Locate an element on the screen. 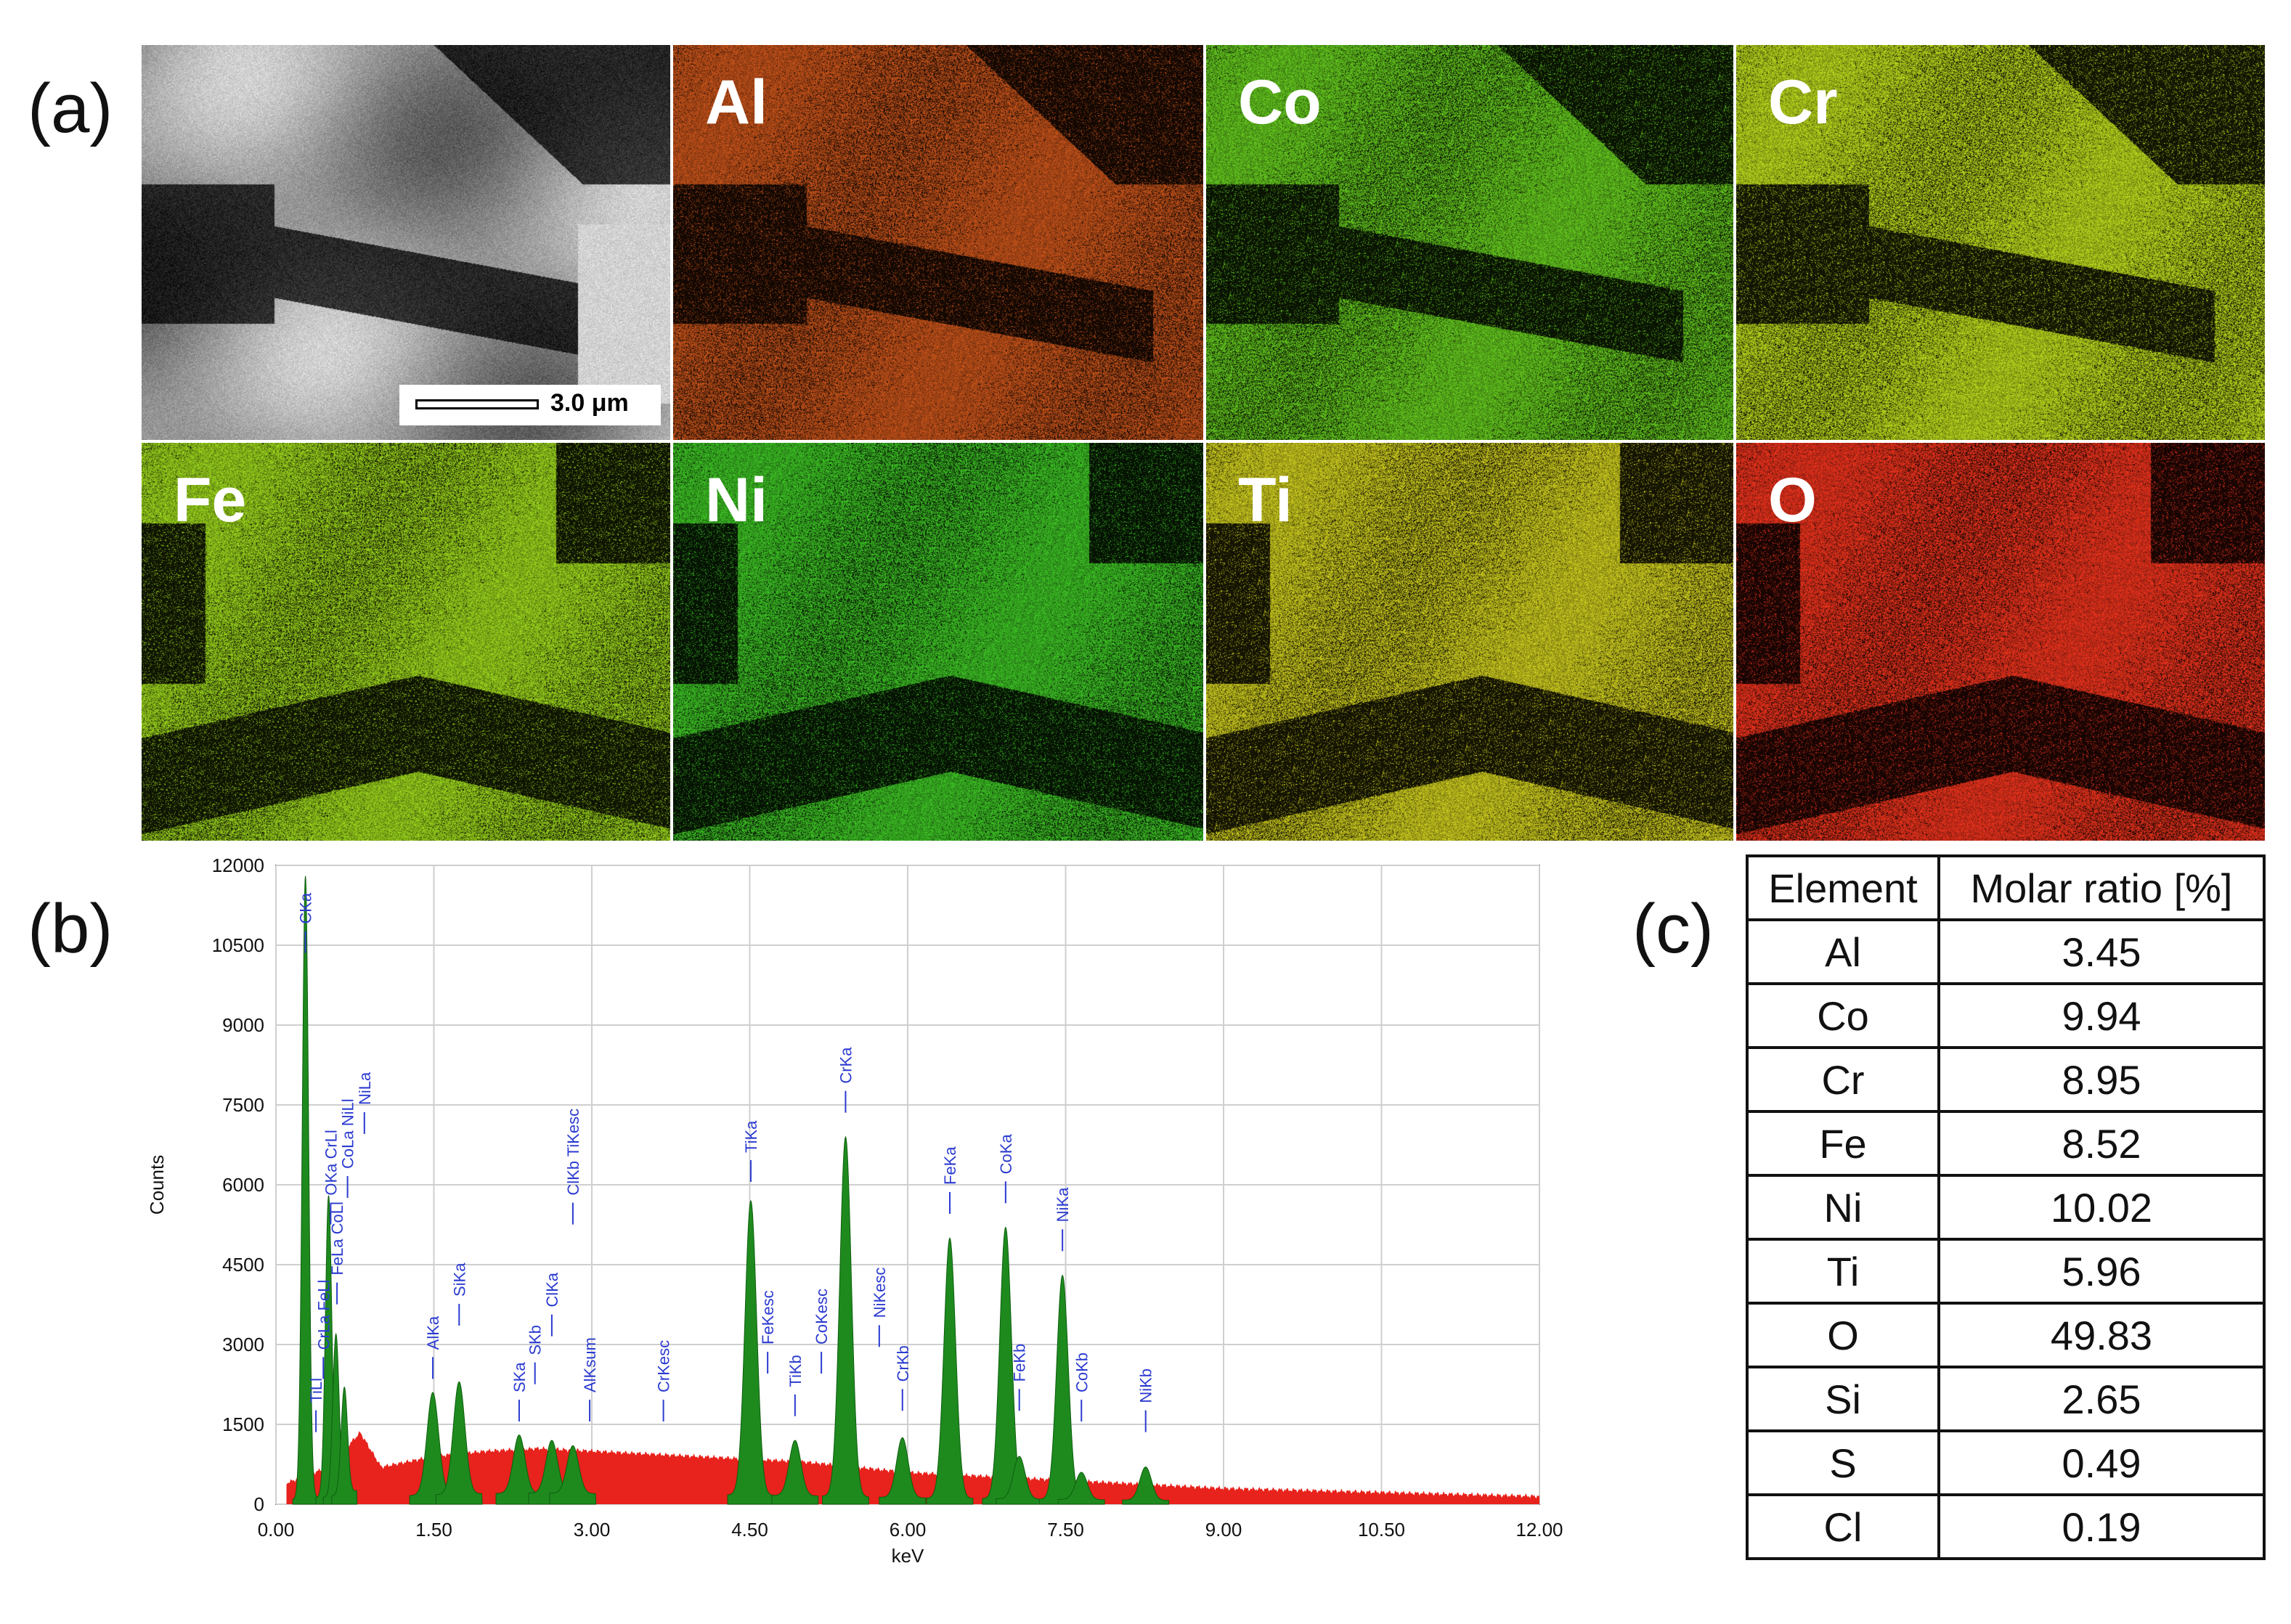 The height and width of the screenshot is (1624, 2291). cell-element: S is located at coordinates (1843, 1463).